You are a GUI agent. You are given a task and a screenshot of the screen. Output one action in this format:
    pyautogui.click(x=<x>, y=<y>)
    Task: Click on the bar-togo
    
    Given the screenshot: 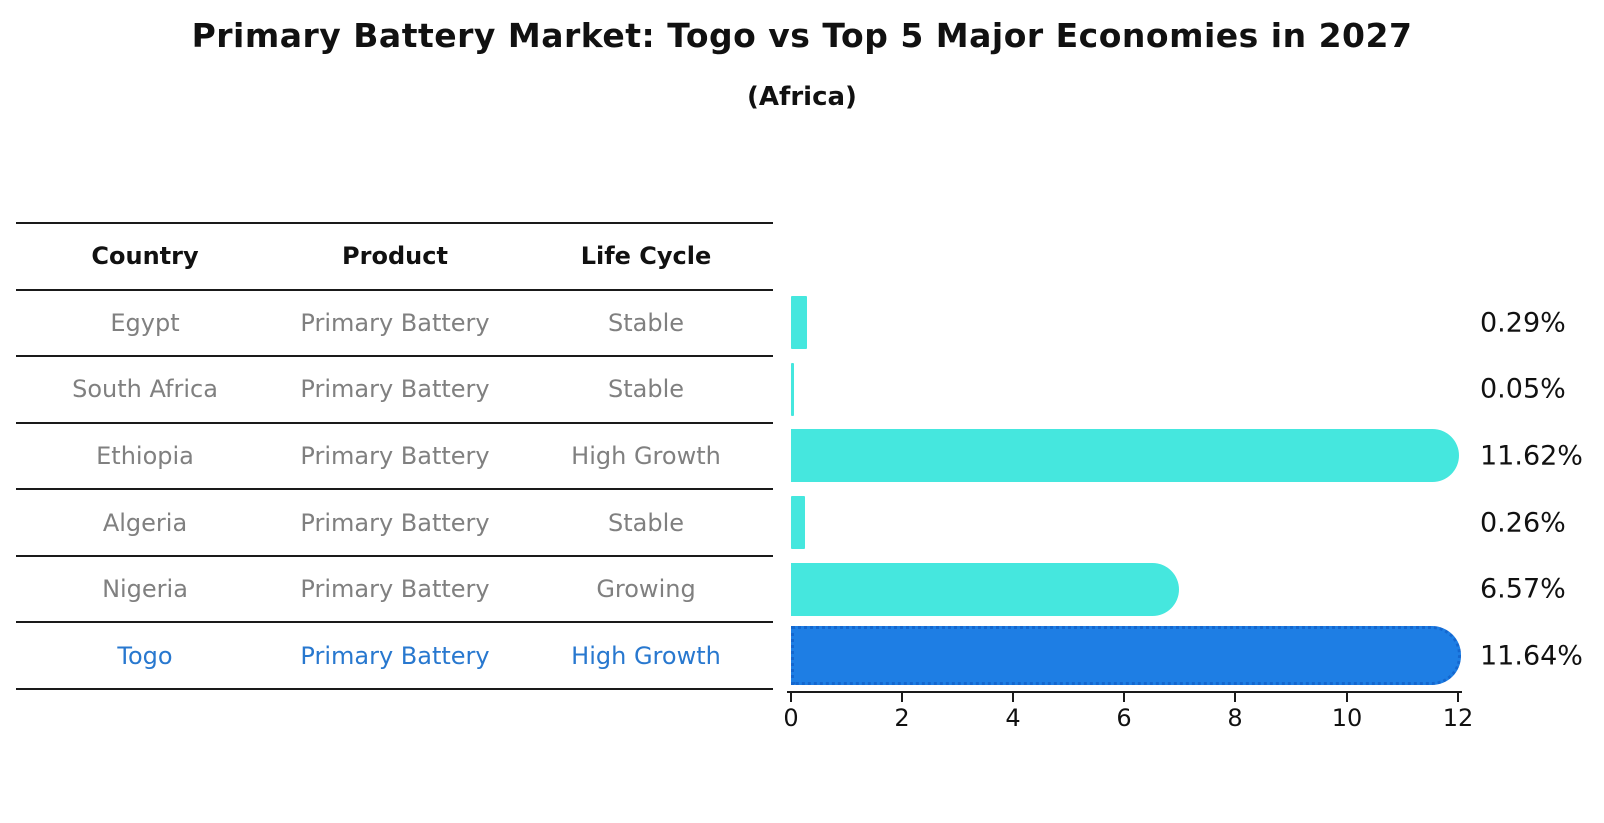 What is the action you would take?
    pyautogui.click(x=1126, y=655)
    